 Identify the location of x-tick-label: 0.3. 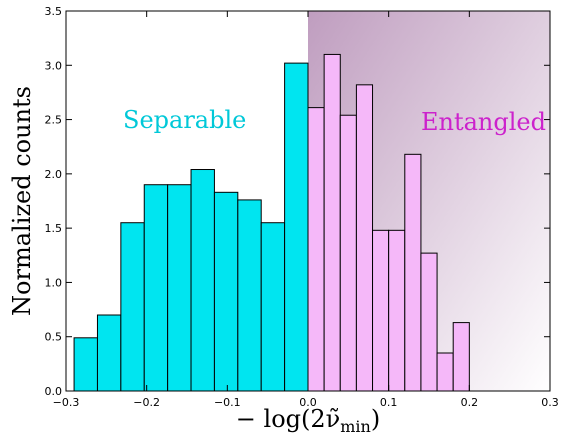
(550, 402).